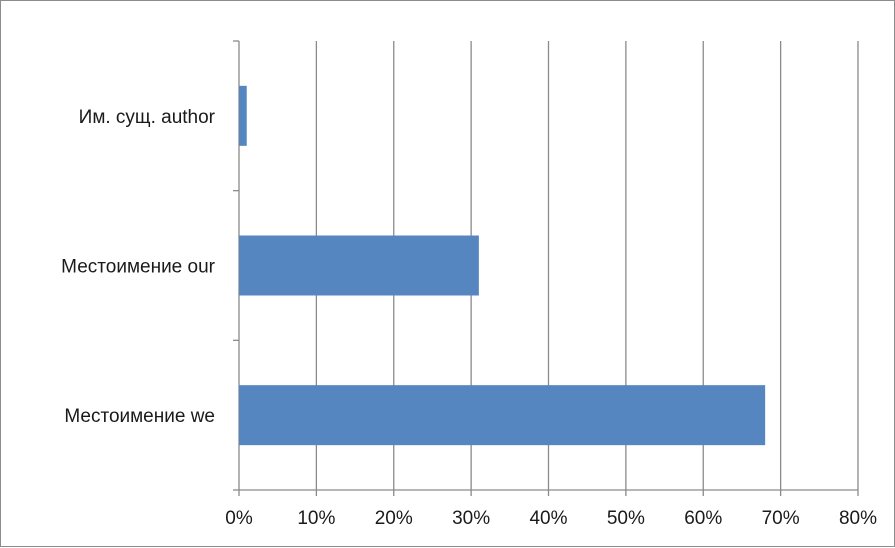 This screenshot has width=895, height=548. I want to click on x-tick-label: 50%, so click(626, 518).